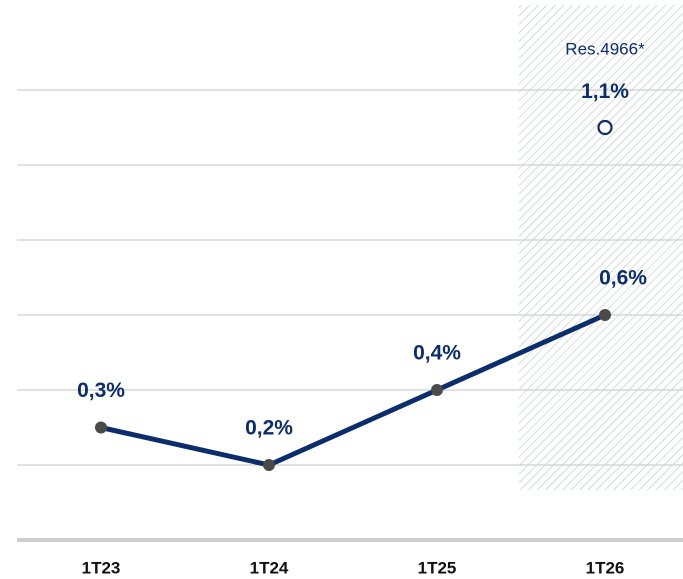 This screenshot has height=579, width=683. I want to click on x-tick-label: 1T23, so click(101, 567).